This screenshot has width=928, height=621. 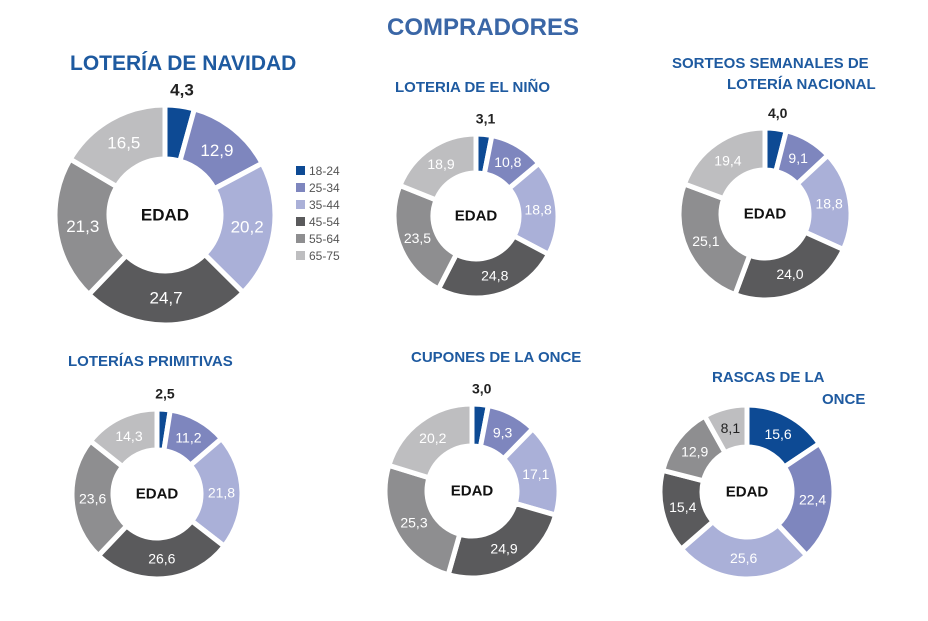 What do you see at coordinates (473, 87) in the screenshot?
I see `chart-title-nino: LOTERIA DE EL NIÑO` at bounding box center [473, 87].